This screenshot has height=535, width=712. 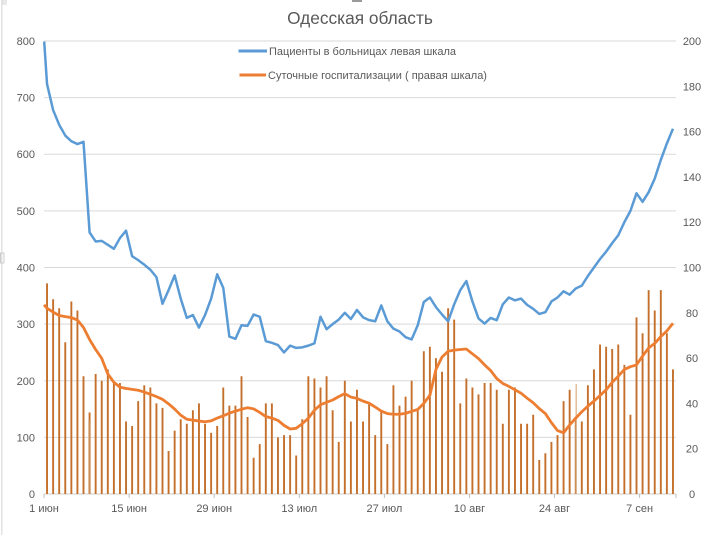 What do you see at coordinates (692, 87) in the screenshot?
I see `svg-text: 180` at bounding box center [692, 87].